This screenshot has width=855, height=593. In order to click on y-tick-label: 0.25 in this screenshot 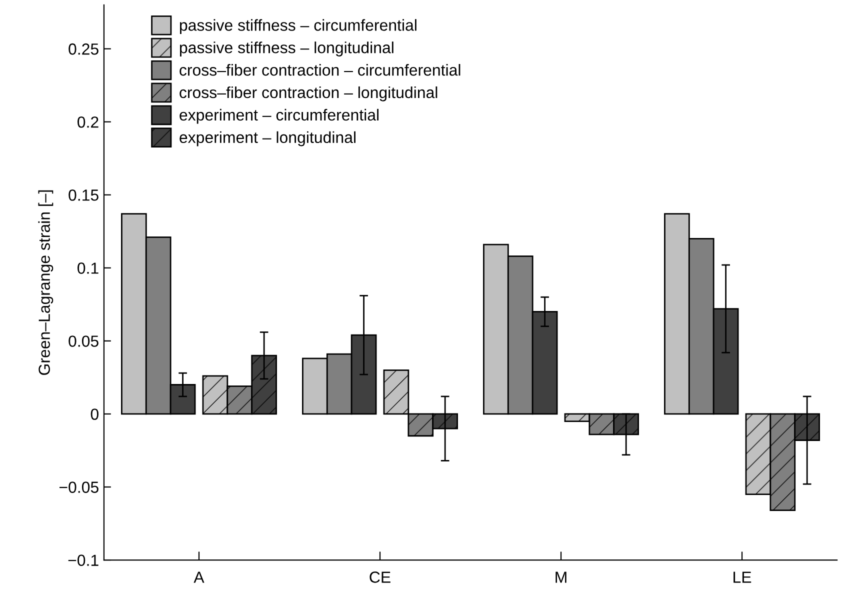, I will do `click(83, 49)`.